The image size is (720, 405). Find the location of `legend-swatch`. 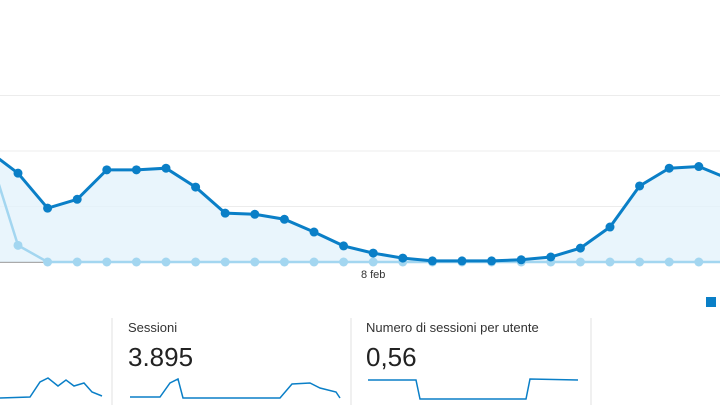

legend-swatch is located at coordinates (711, 302).